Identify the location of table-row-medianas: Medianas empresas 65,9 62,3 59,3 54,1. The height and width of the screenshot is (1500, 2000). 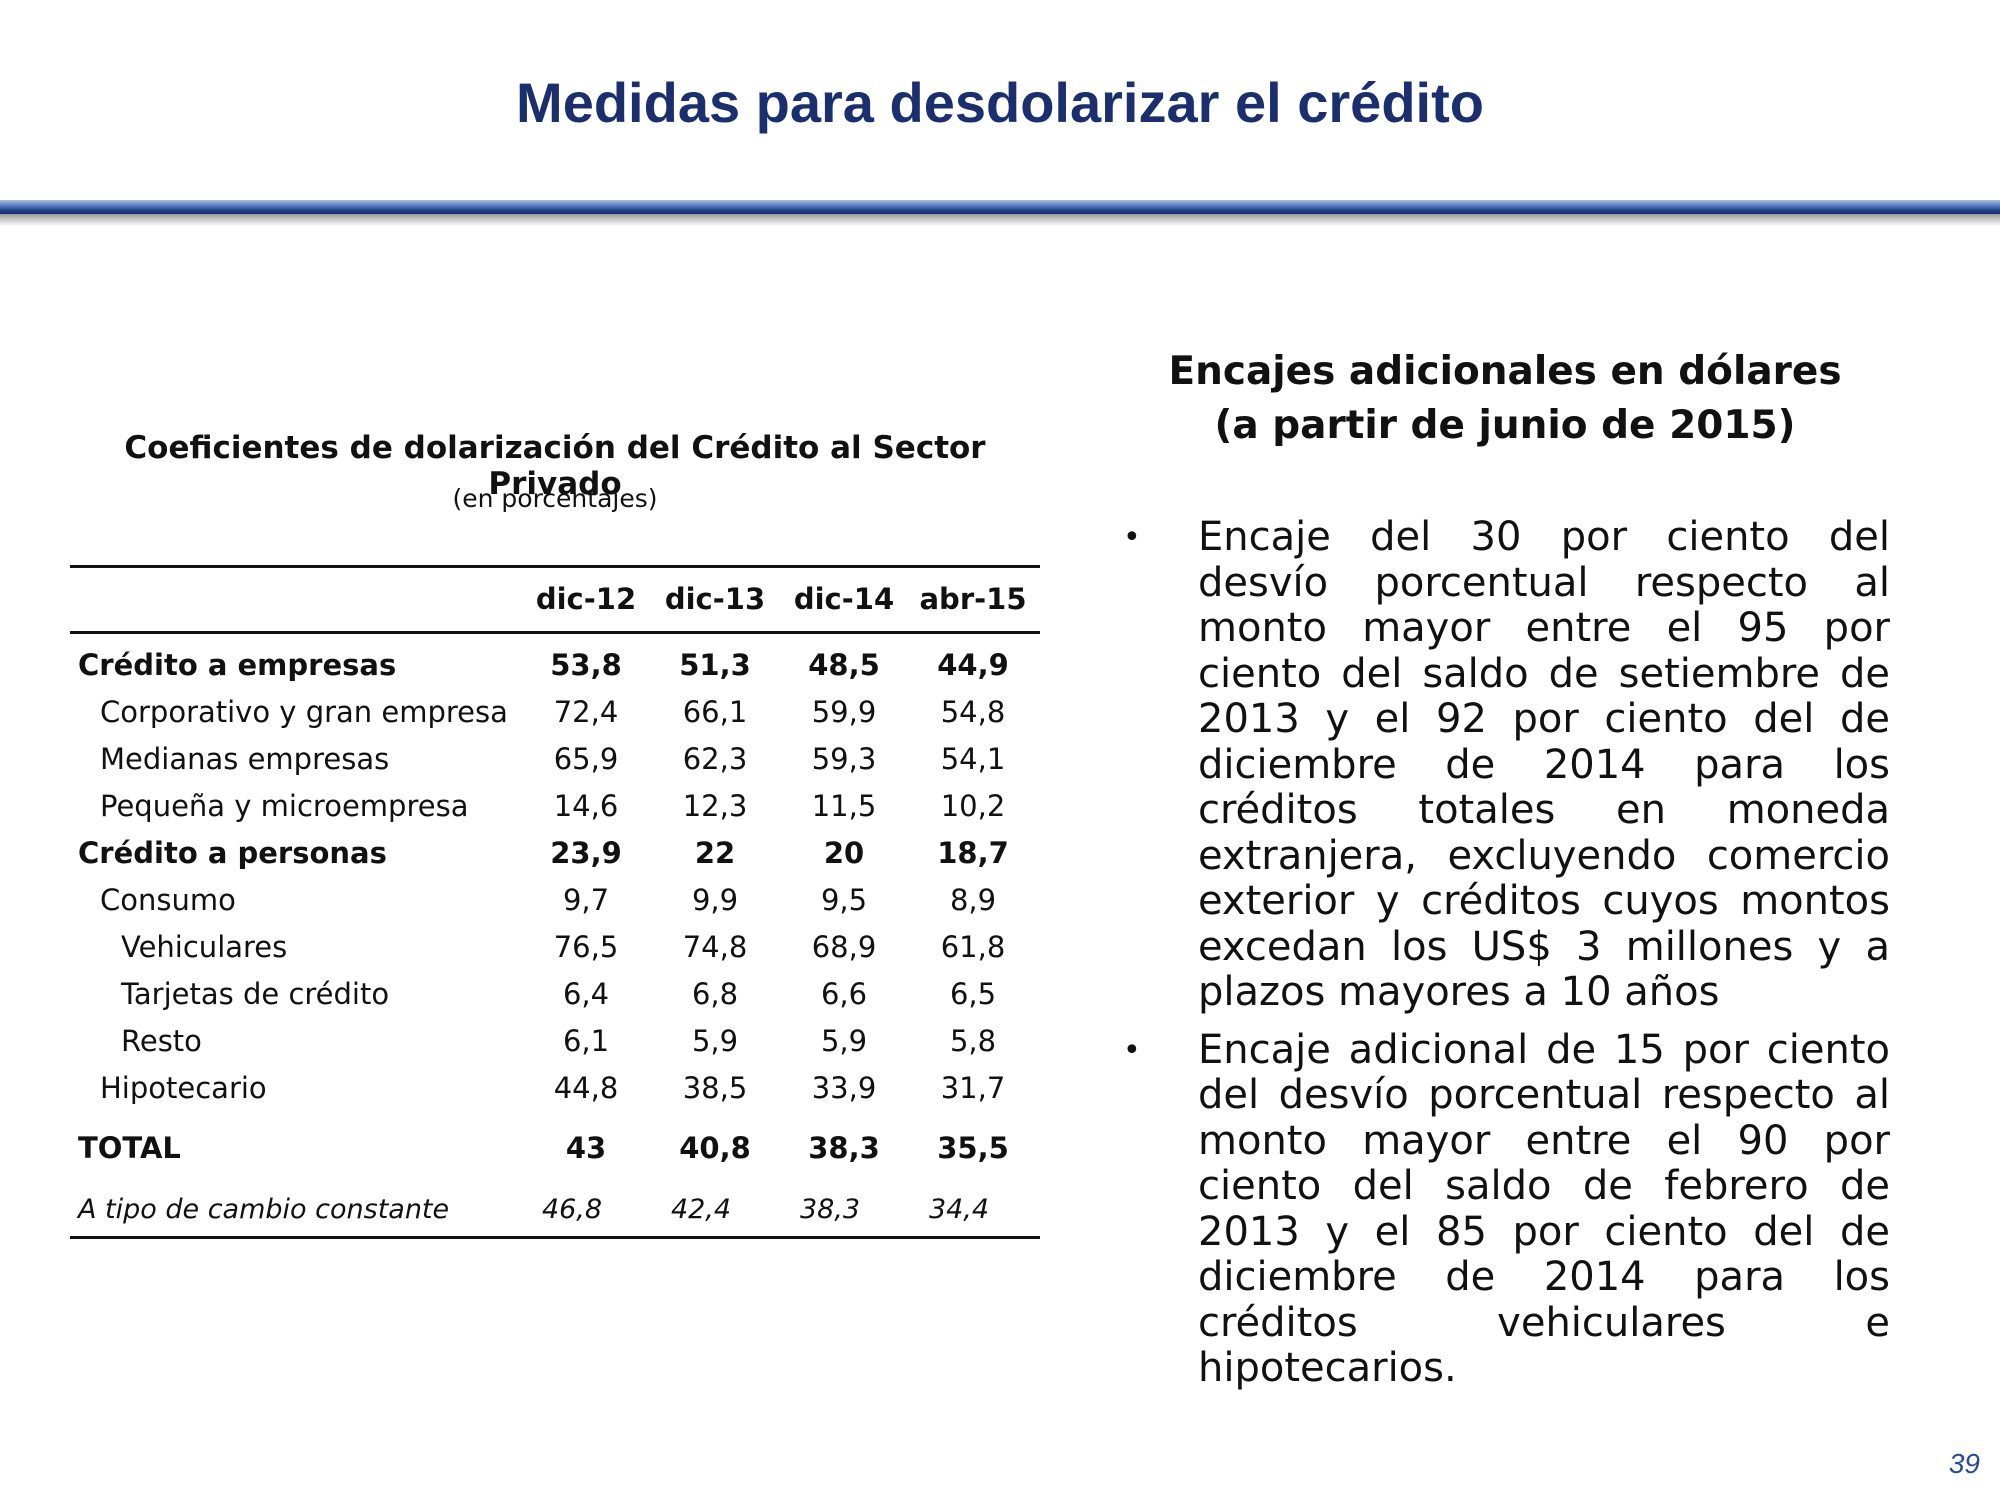
(559, 762).